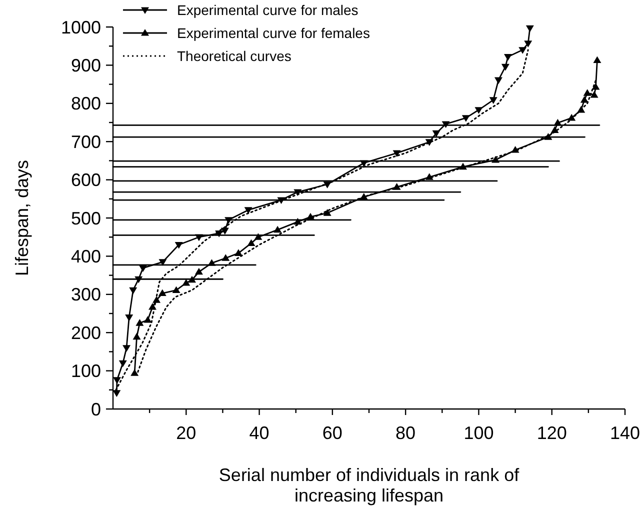  What do you see at coordinates (406, 433) in the screenshot?
I see `x-tick-label: 80` at bounding box center [406, 433].